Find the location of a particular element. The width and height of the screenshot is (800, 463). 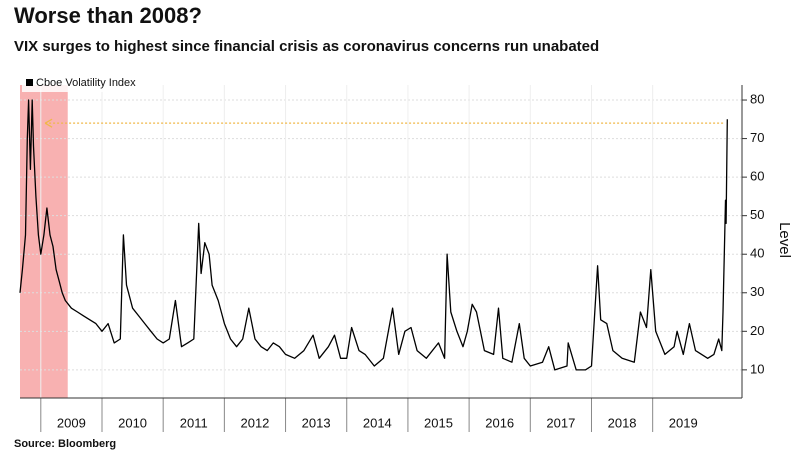

x-tick-label: 2018 is located at coordinates (622, 422).